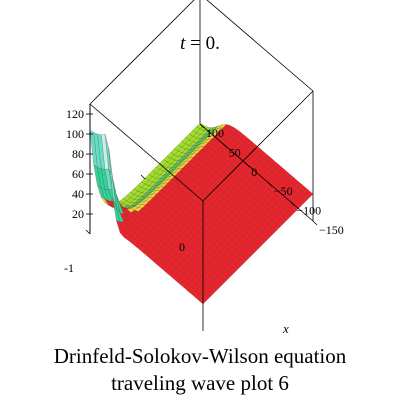 The image size is (400, 400). What do you see at coordinates (308, 211) in the screenshot?
I see `x-tick-label: −100` at bounding box center [308, 211].